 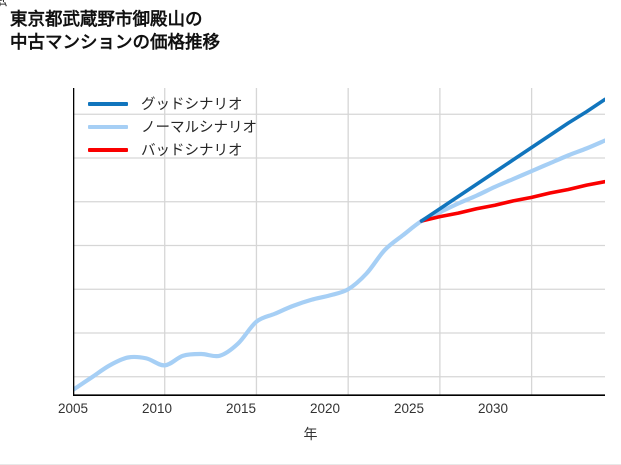 What do you see at coordinates (241, 408) in the screenshot?
I see `x-tick-label: 2015` at bounding box center [241, 408].